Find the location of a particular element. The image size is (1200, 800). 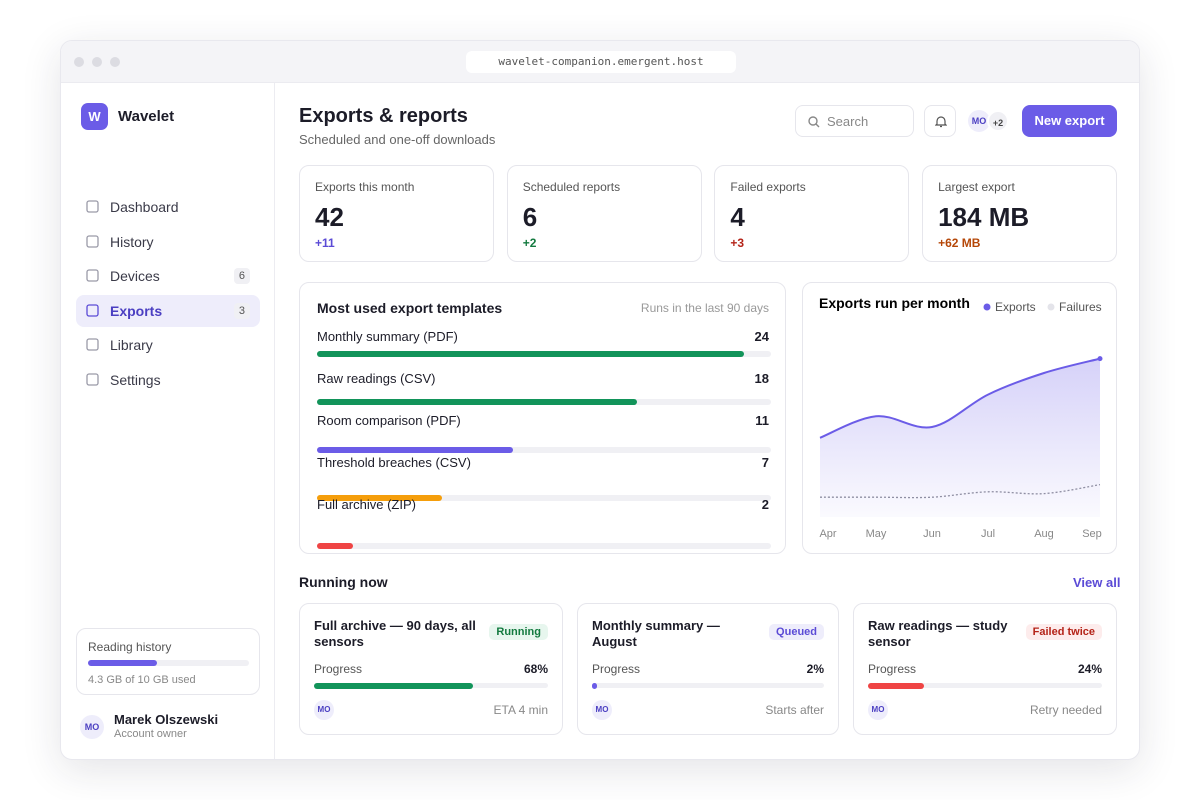

avatar: MO is located at coordinates (979, 121).